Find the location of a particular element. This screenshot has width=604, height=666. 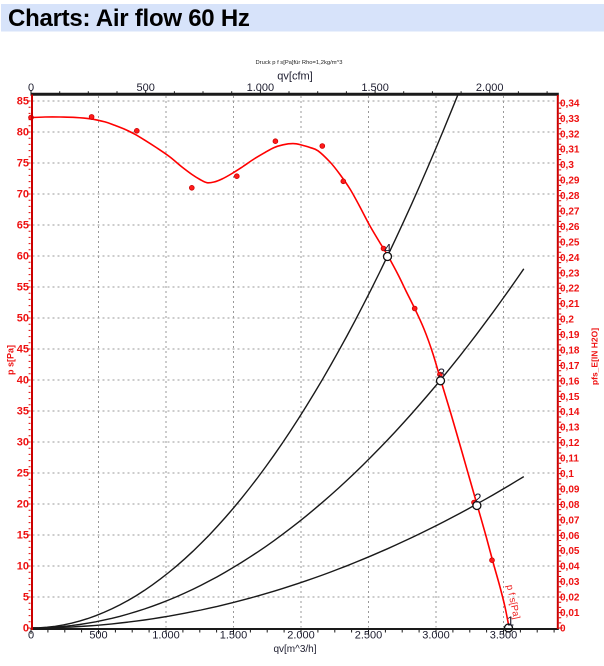

svg-text: 0,11 is located at coordinates (569, 459).